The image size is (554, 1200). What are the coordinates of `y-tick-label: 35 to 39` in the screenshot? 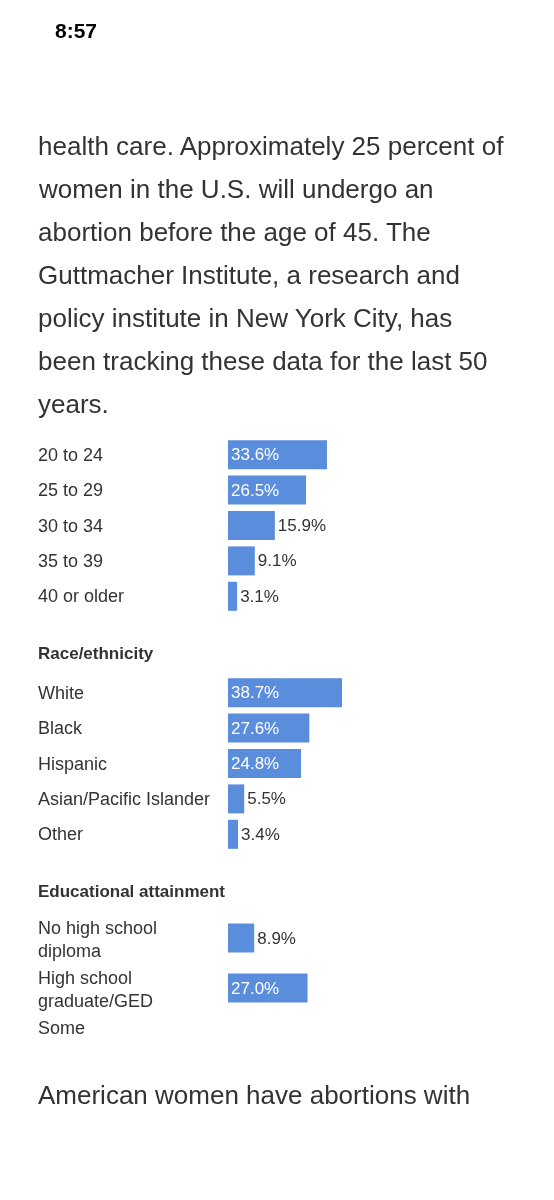 It's located at (71, 561).